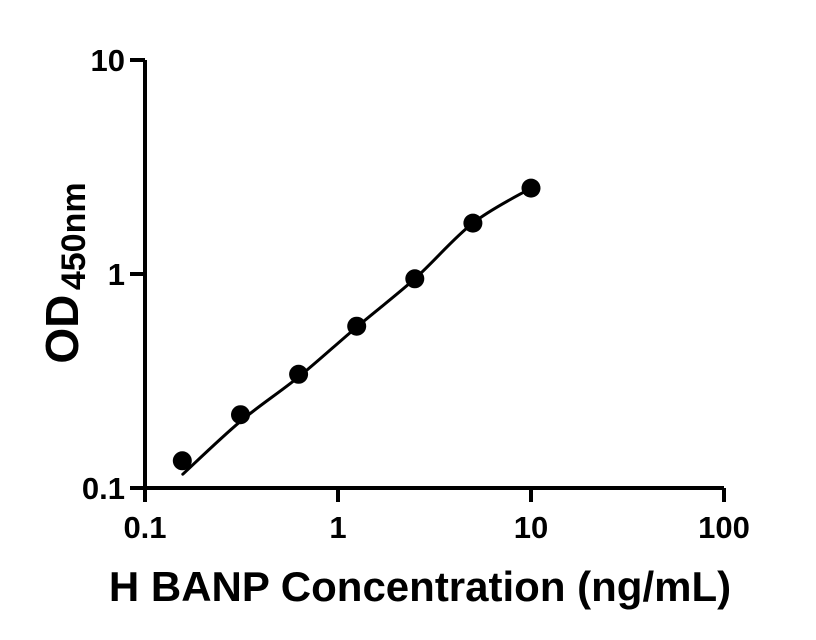  I want to click on y-axis-title-sub: 450nm, so click(74, 236).